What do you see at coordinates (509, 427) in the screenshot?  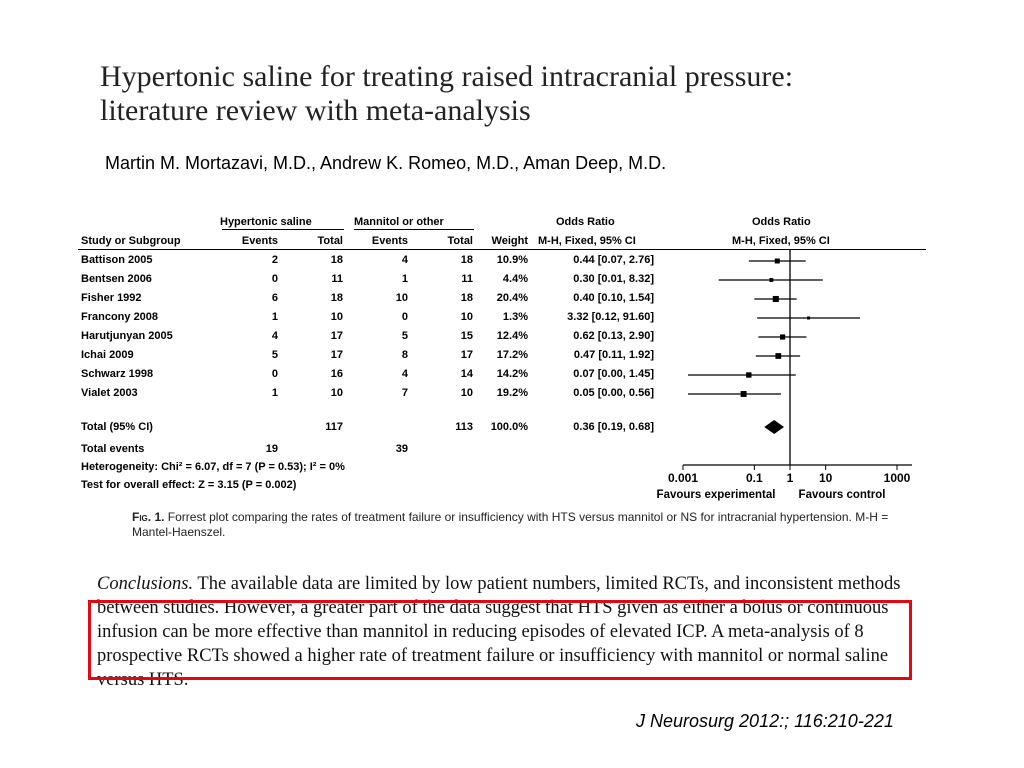 I see `total-weight: 100.0%` at bounding box center [509, 427].